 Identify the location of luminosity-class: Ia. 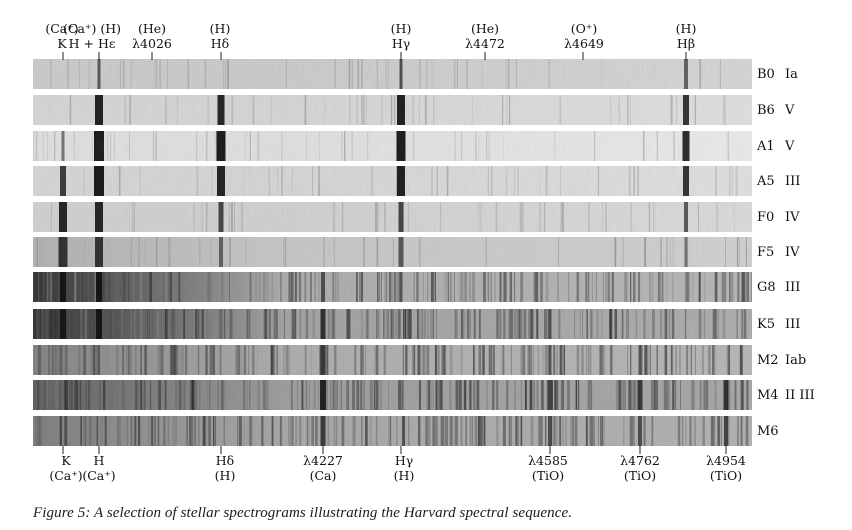
(791, 74).